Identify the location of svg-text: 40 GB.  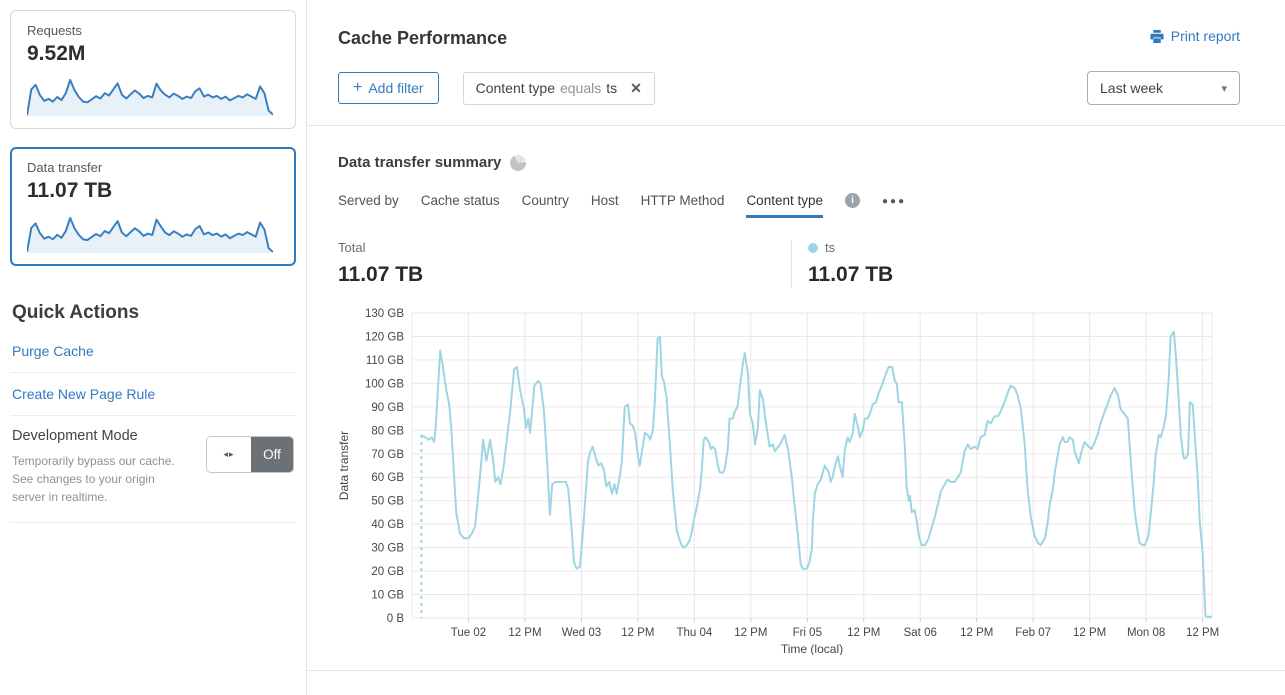
(387, 525).